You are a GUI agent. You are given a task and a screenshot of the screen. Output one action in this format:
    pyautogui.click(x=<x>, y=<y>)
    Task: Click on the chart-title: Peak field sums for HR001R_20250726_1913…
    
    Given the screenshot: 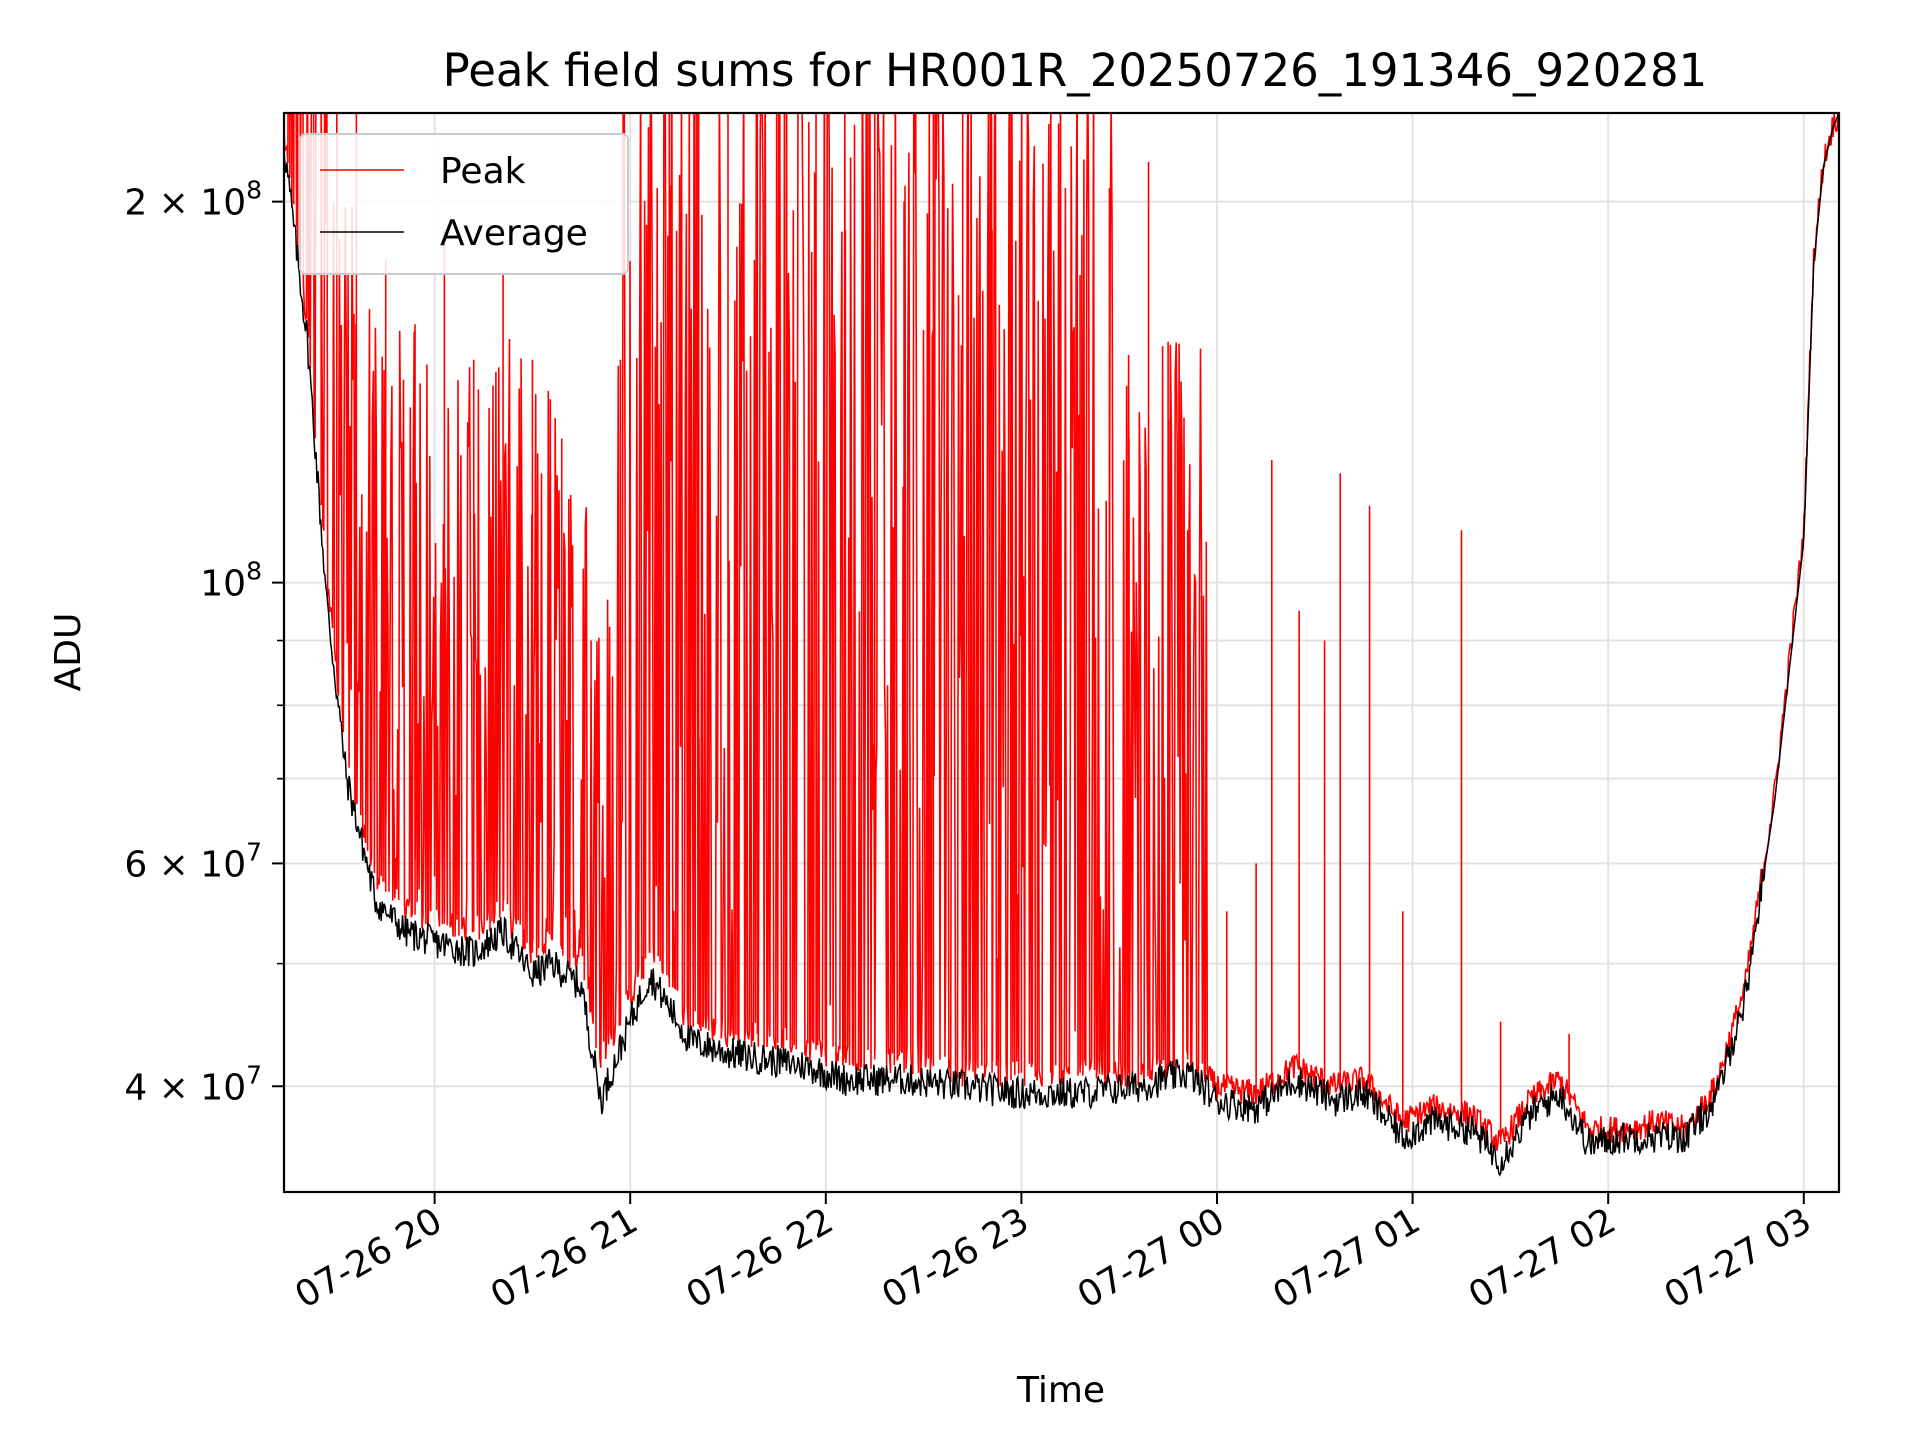 What is the action you would take?
    pyautogui.click(x=1075, y=70)
    